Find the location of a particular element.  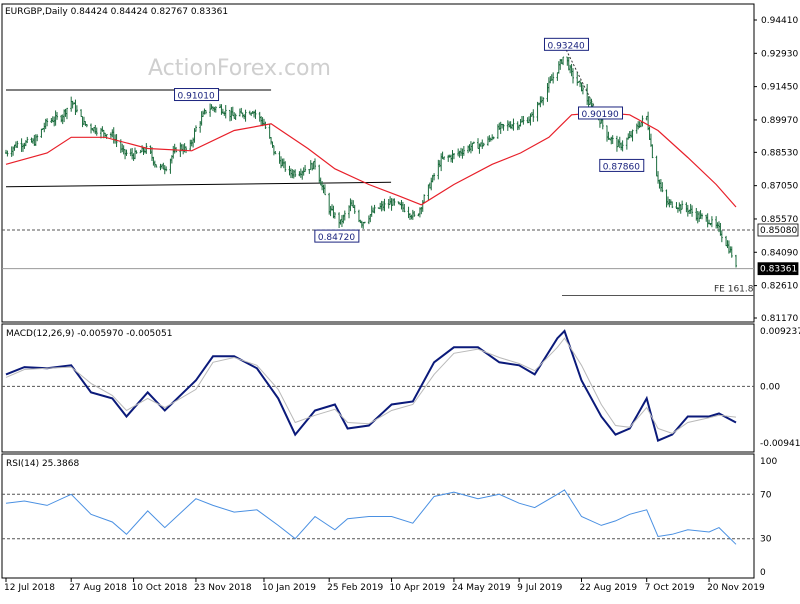

price-annotation: 0.91010 is located at coordinates (197, 95).